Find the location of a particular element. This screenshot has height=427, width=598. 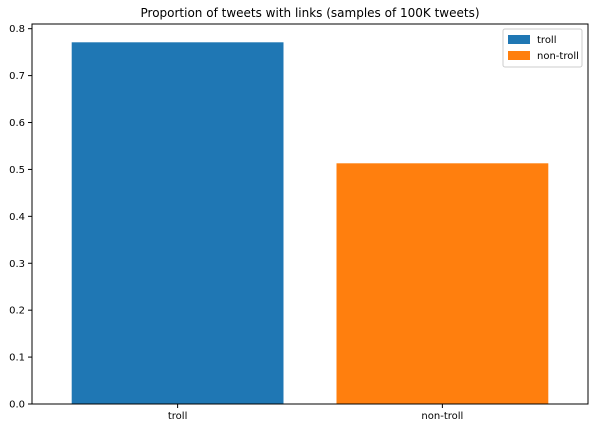

y-tick-label-6: 0.6 is located at coordinates (17, 123).